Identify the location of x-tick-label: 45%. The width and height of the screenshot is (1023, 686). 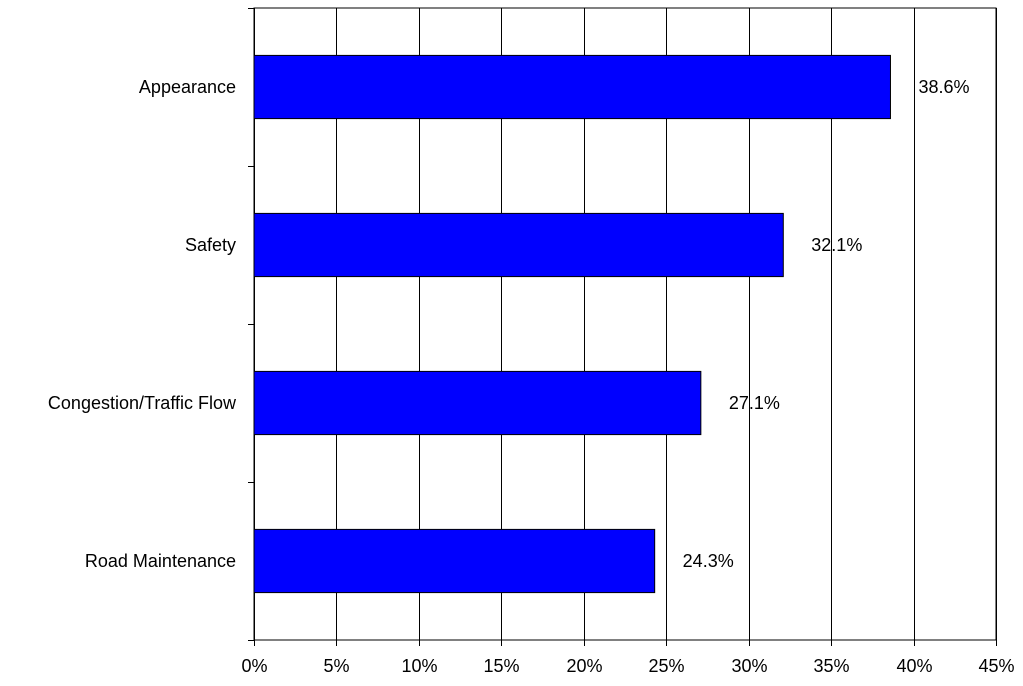
(996, 666).